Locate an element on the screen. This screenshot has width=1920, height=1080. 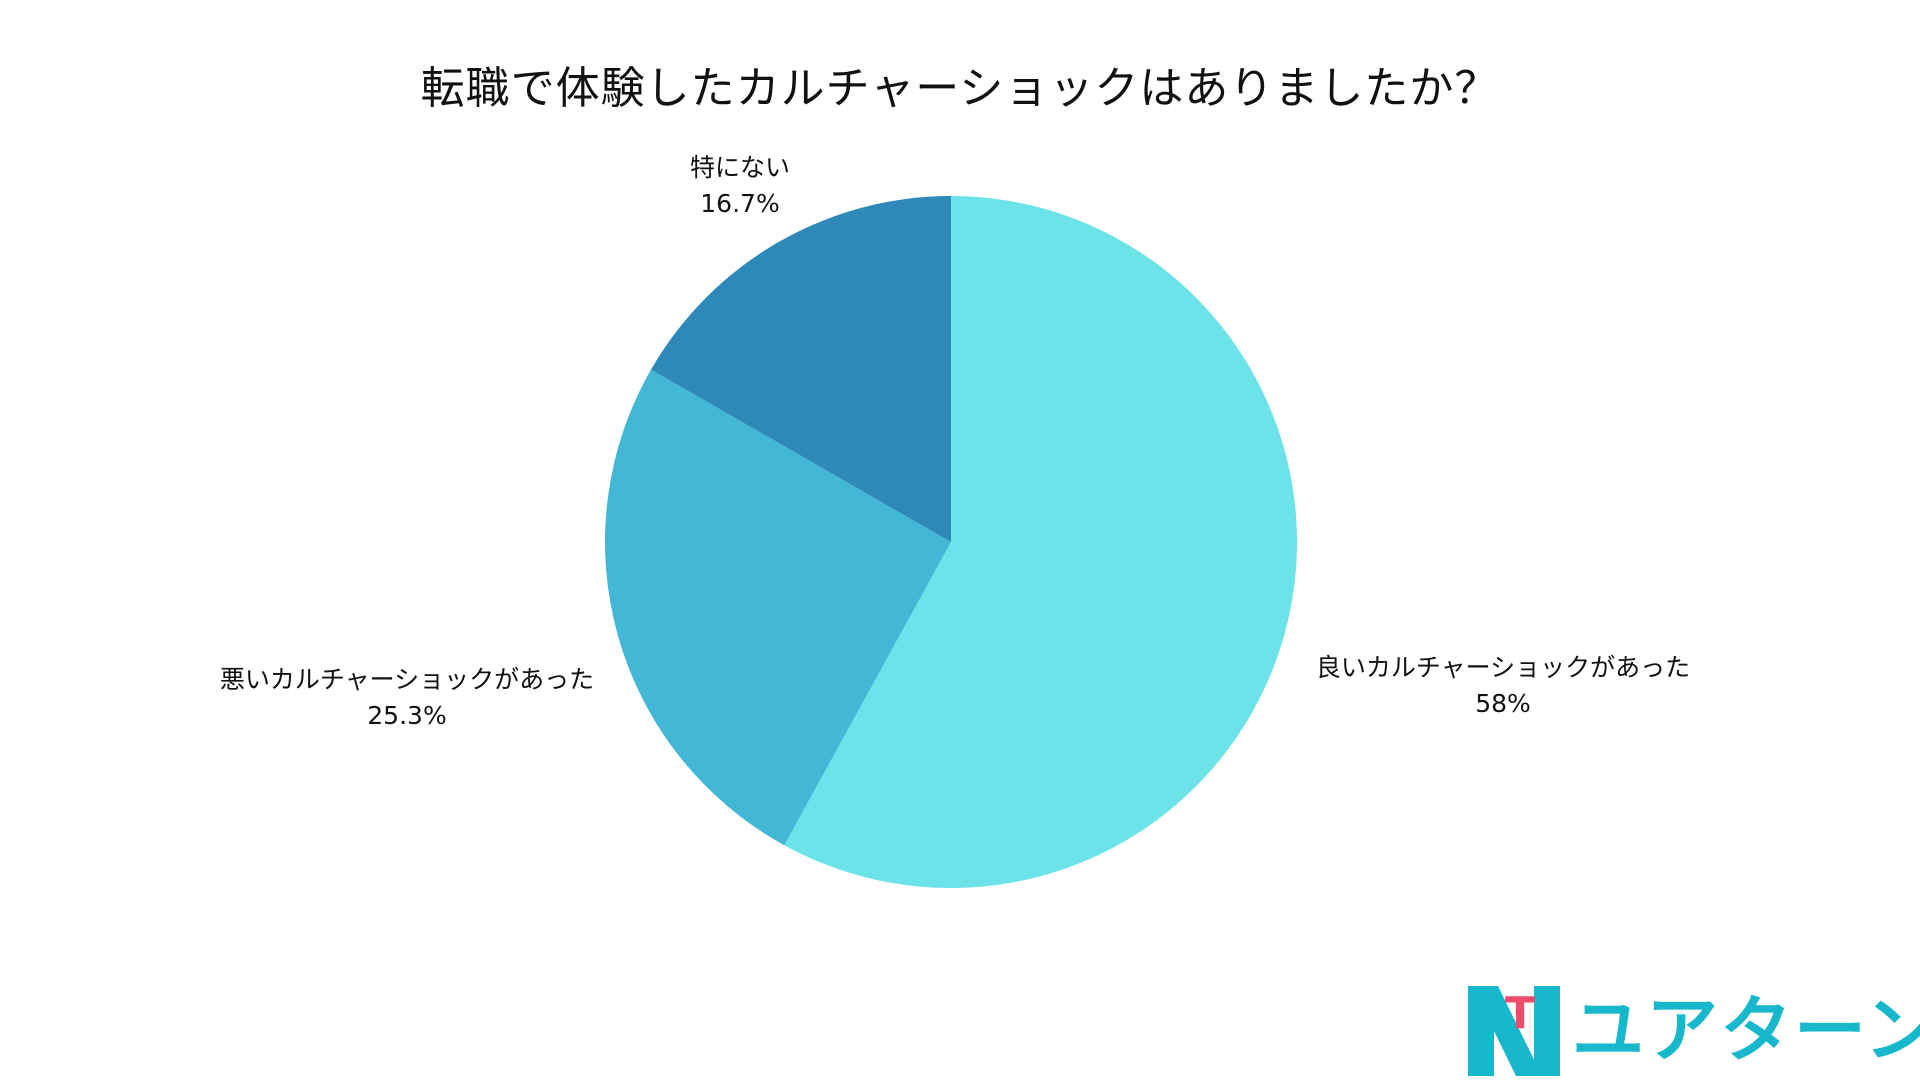
logo-text: ユアターン is located at coordinates (1746, 1030).